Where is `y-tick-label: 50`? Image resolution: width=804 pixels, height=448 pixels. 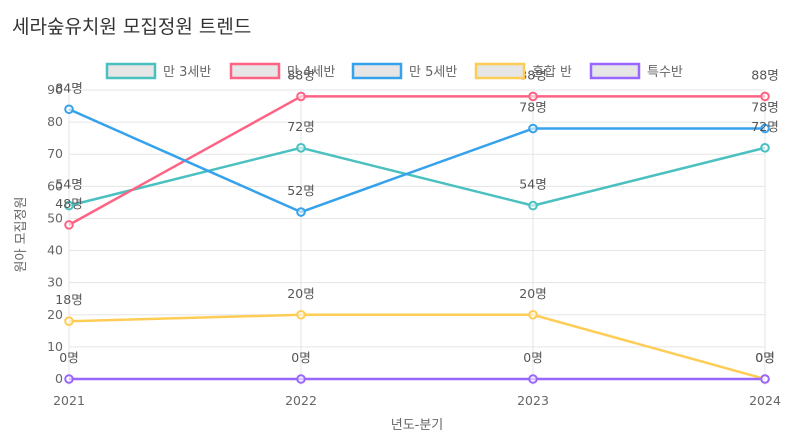
y-tick-label: 50 is located at coordinates (55, 217).